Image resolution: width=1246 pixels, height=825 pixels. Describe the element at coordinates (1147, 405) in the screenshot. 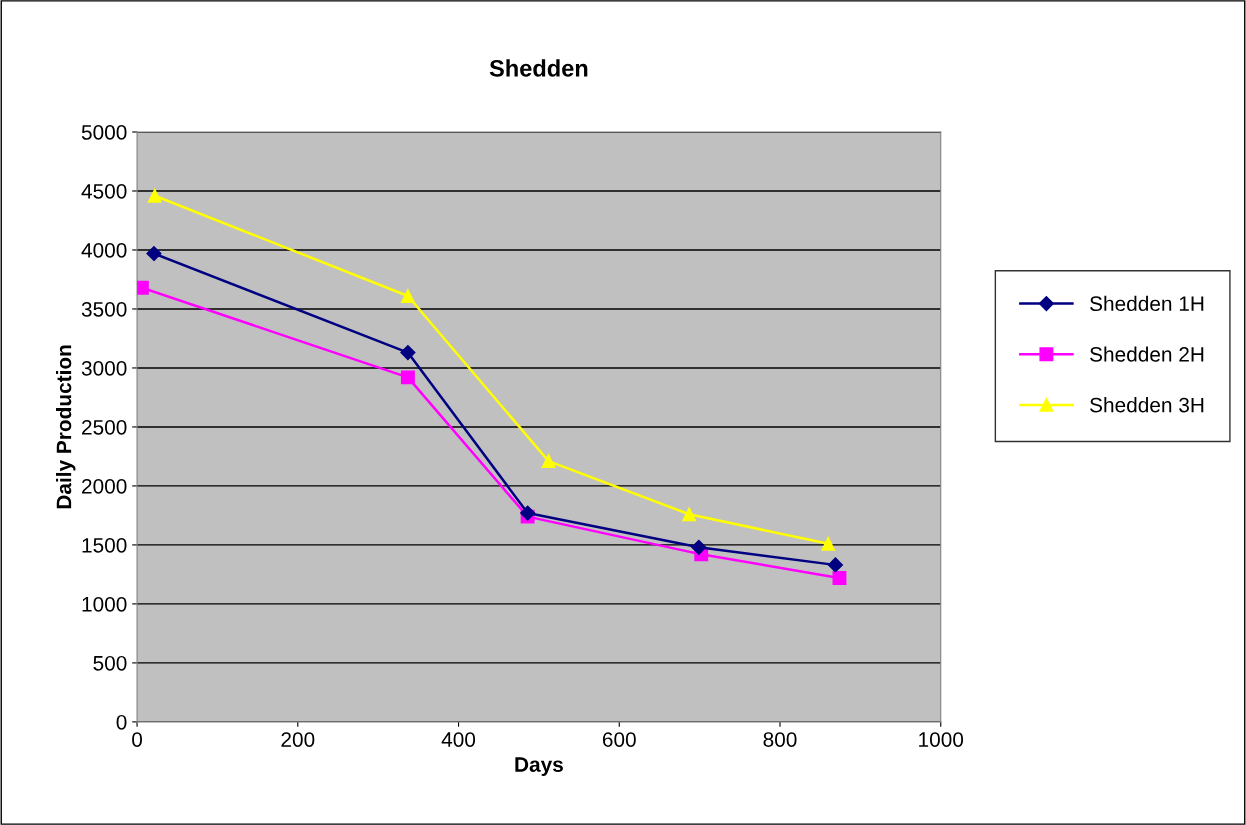

I see `legend-label: Shedden 3H` at that location.